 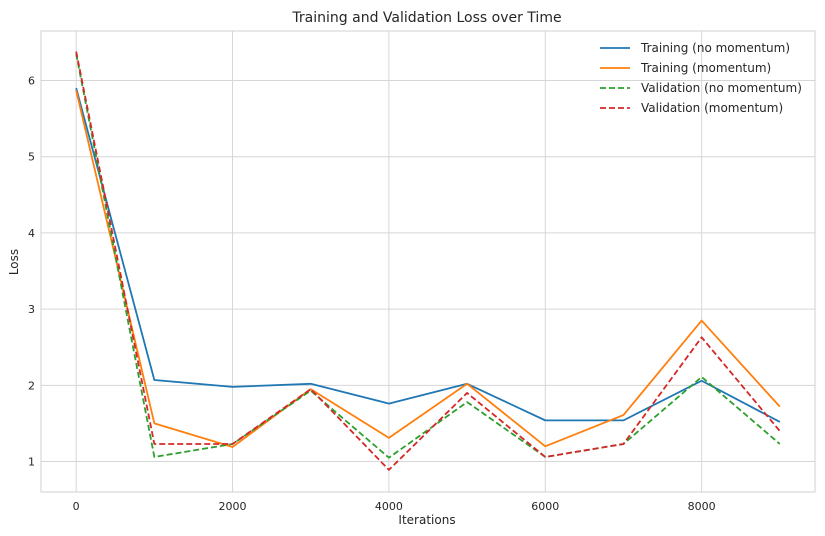 What do you see at coordinates (545, 506) in the screenshot?
I see `x-tick-label: 6000` at bounding box center [545, 506].